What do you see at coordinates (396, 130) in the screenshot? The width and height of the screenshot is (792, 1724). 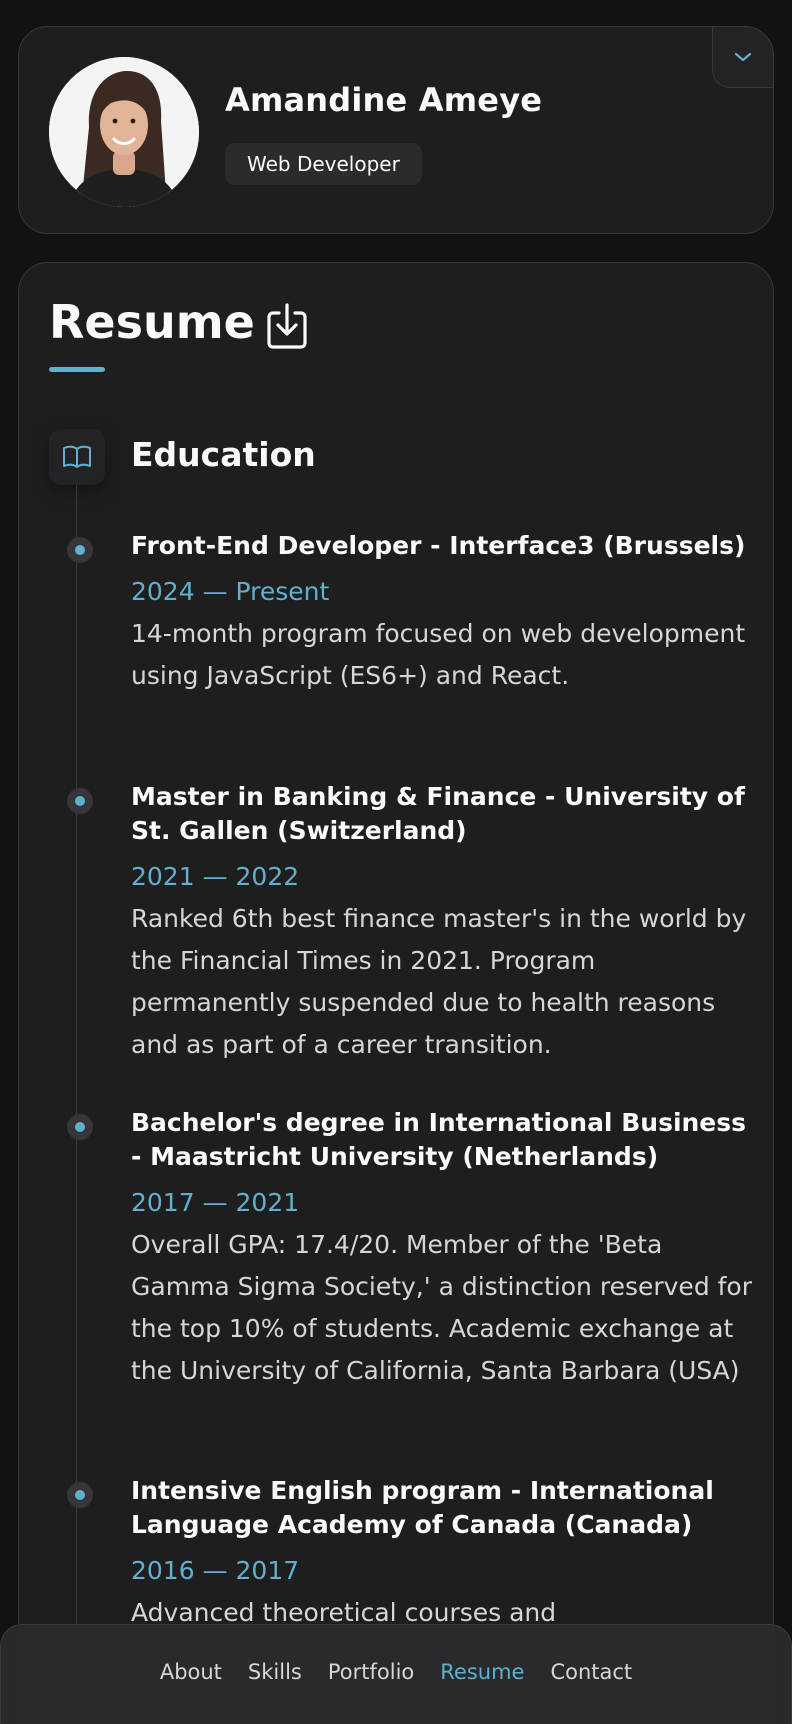 I see `profile-card: Amandine Ameye Web Developer` at bounding box center [396, 130].